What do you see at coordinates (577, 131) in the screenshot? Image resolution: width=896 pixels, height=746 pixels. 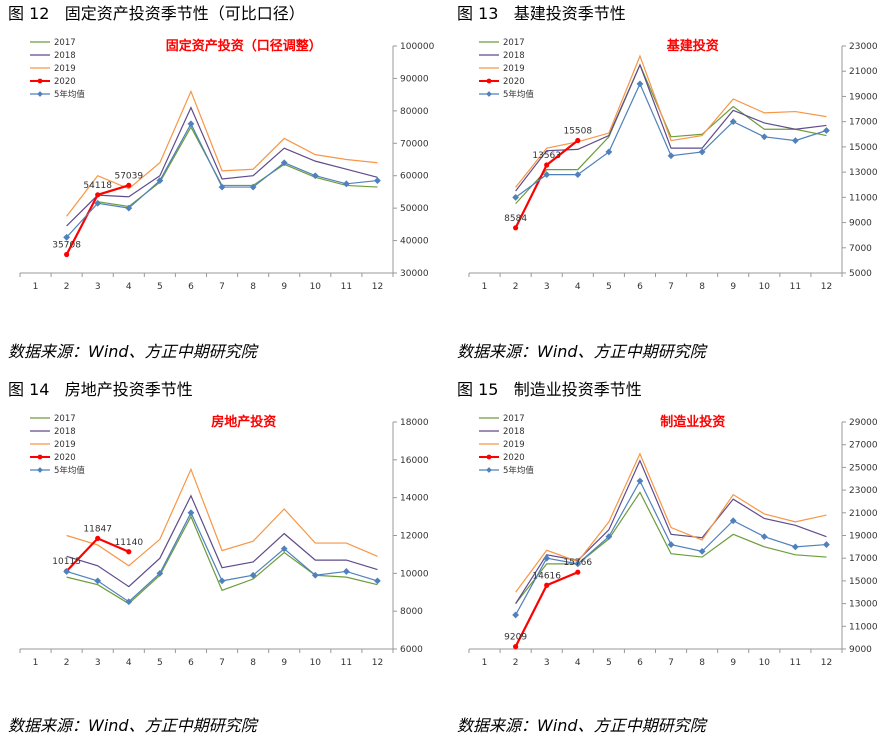 I see `data-label: 15508` at bounding box center [577, 131].